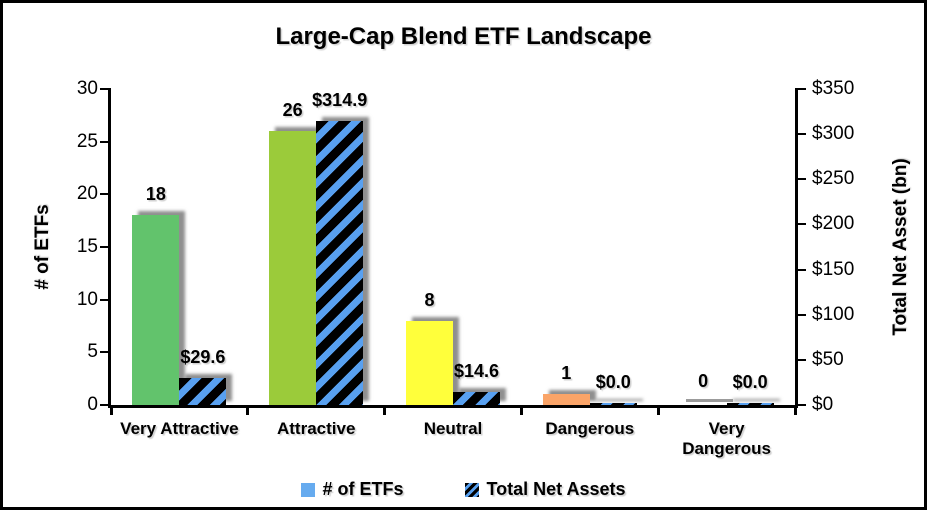 This screenshot has height=510, width=927. I want to click on y-axis-tick-label: 15, so click(87, 246).